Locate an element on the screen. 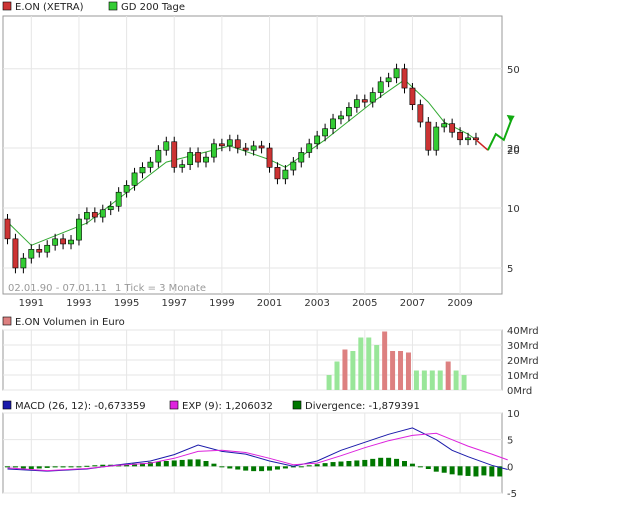  price-x-ticks: 1991 1993 1995 1997 1999 2001 2003 2005 2007 2009 is located at coordinates (246, 303).